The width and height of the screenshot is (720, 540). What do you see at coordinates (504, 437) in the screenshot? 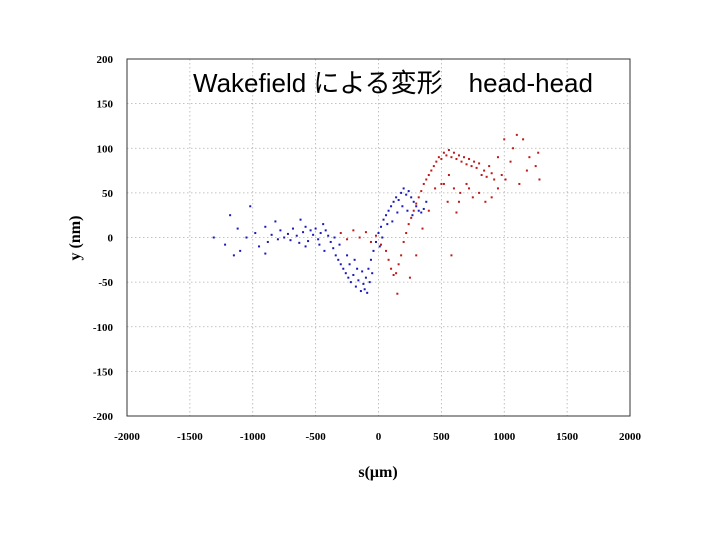
I see `x-tick-label: 1000` at bounding box center [504, 437].